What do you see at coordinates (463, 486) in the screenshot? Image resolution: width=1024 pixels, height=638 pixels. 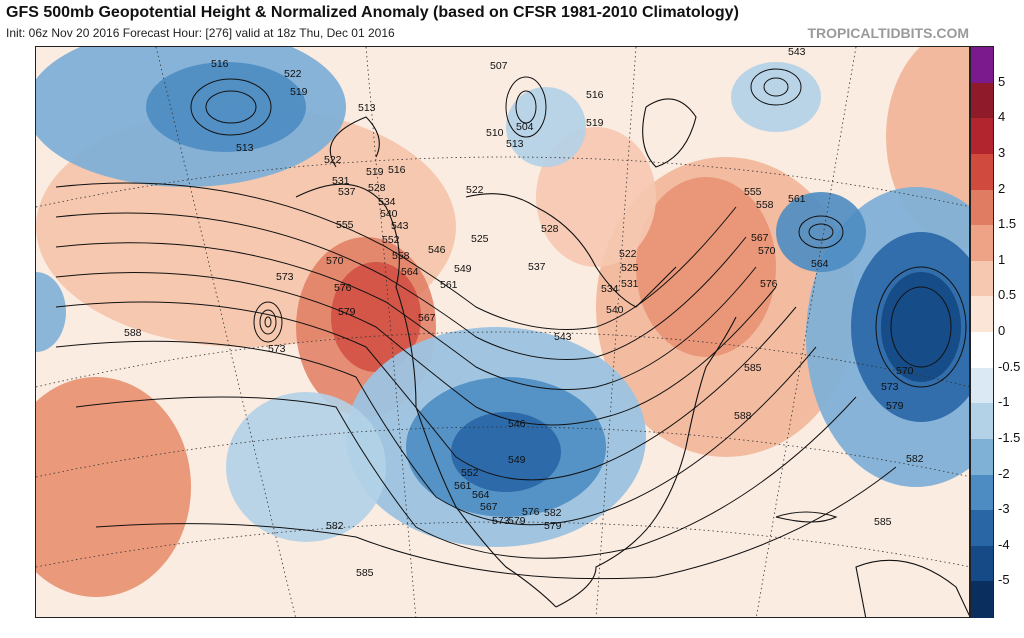 I see `contour-label-text: 561` at bounding box center [463, 486].